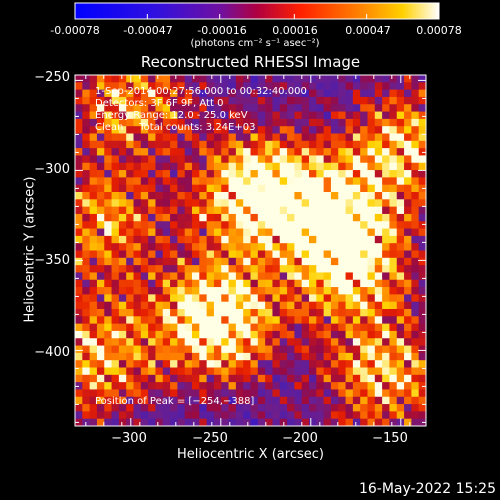  What do you see at coordinates (52, 352) in the screenshot?
I see `y-tick-label-3: −400` at bounding box center [52, 352].